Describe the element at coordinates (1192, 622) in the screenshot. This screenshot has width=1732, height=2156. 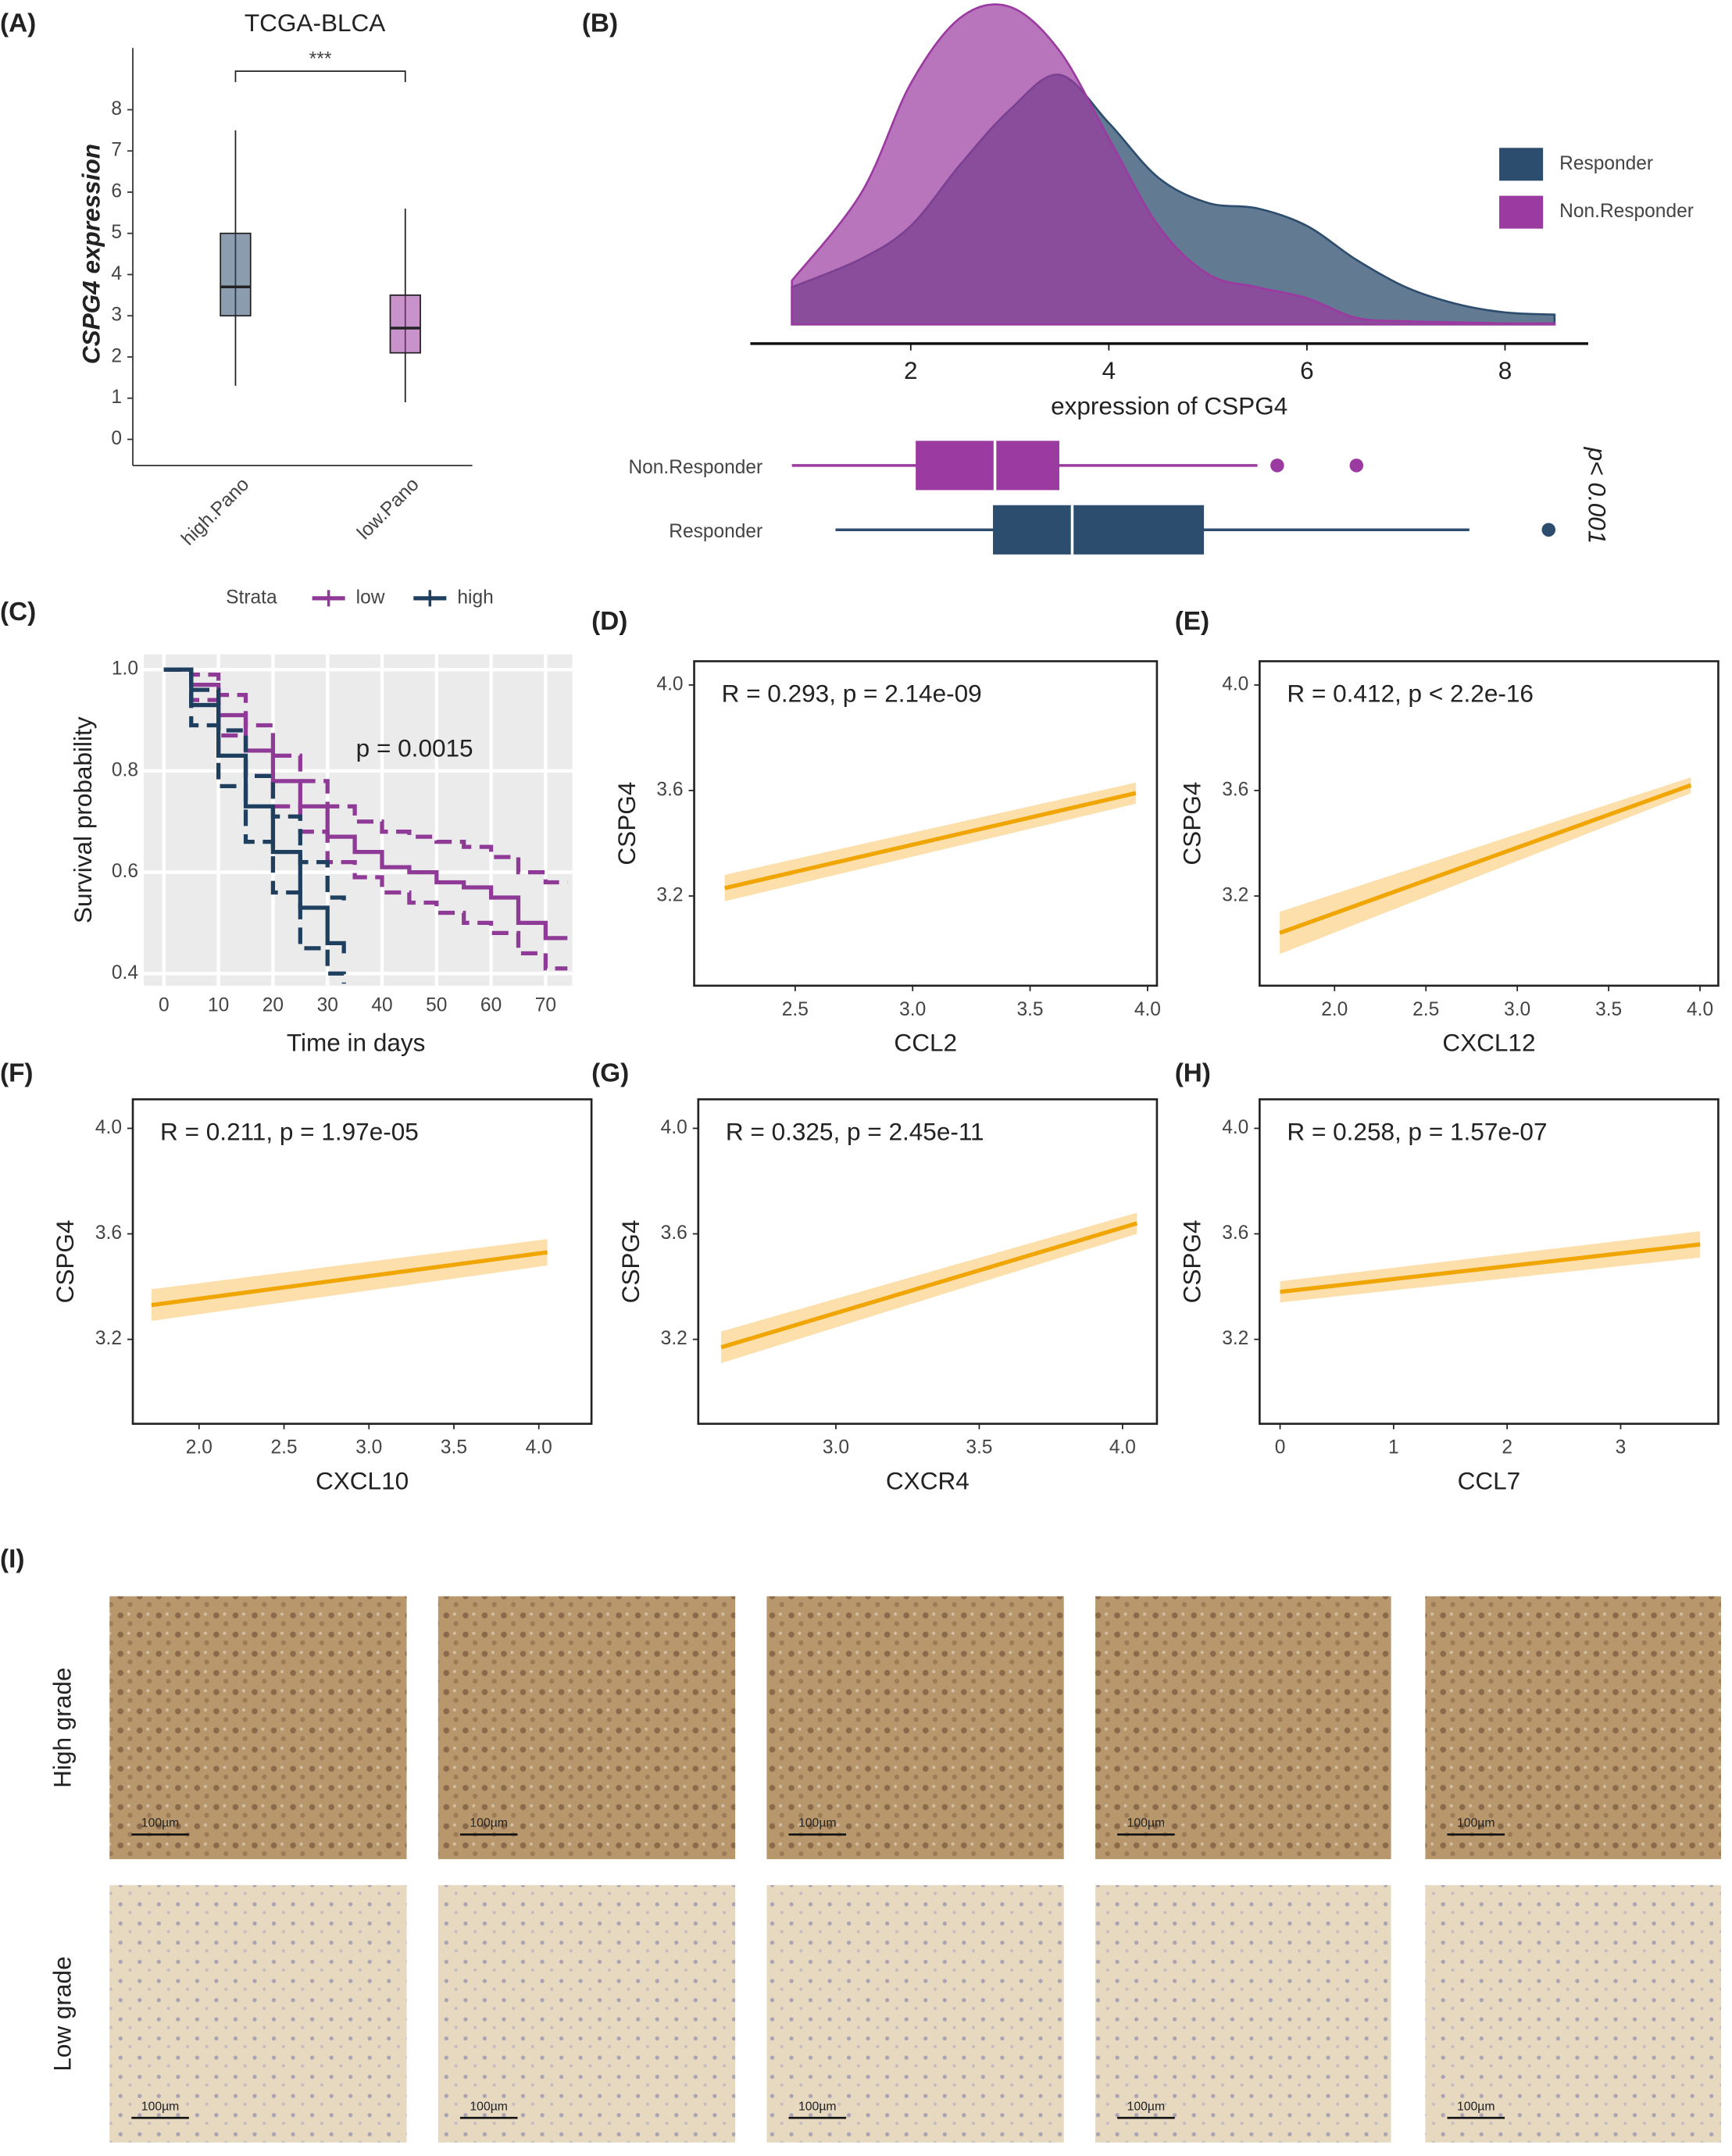
I see `panel-label: (E)` at that location.